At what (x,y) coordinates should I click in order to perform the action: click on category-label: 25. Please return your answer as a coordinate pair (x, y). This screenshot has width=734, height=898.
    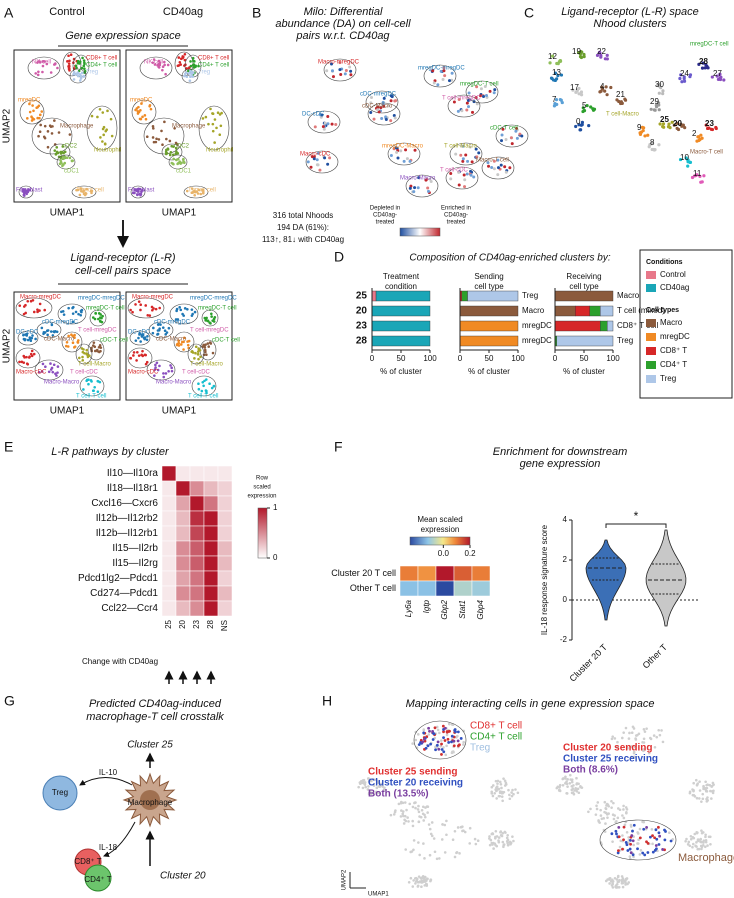
    Looking at the image, I should click on (362, 296).